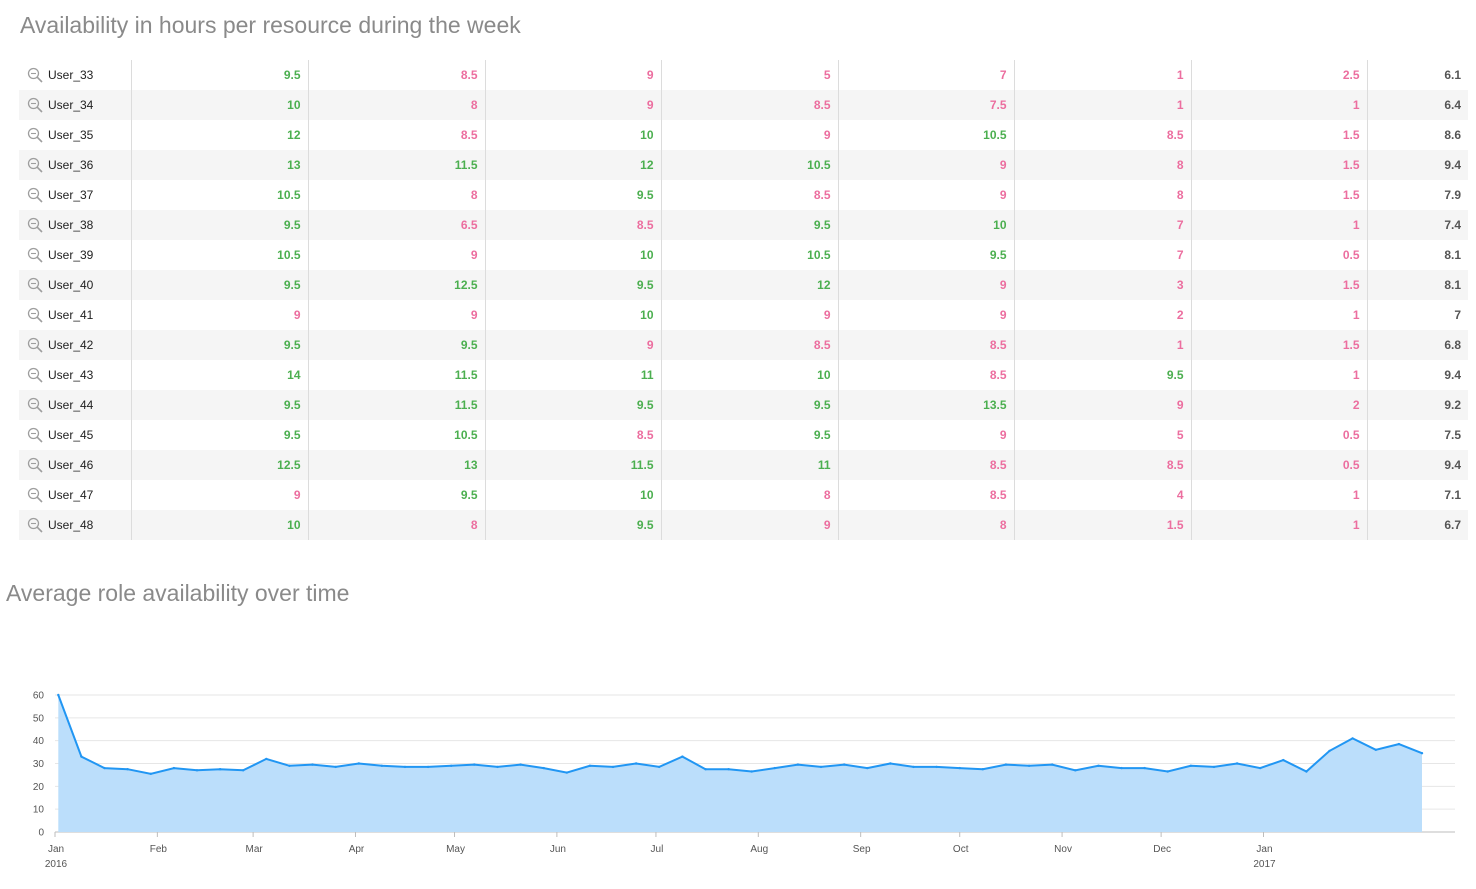  Describe the element at coordinates (71, 405) in the screenshot. I see `resource-name: User_44` at that location.